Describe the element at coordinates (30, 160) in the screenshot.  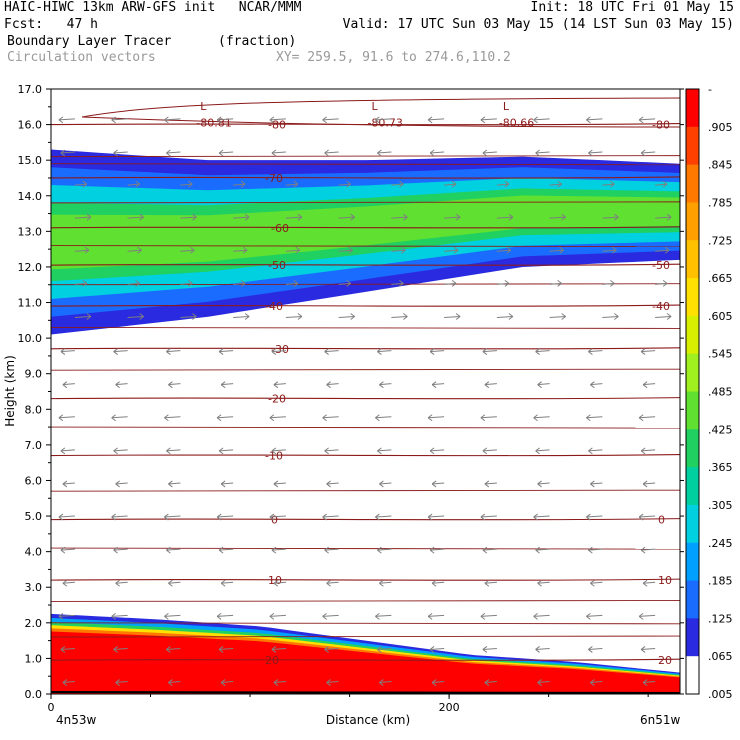
I see `y-tick-label-15: 15.0` at that location.